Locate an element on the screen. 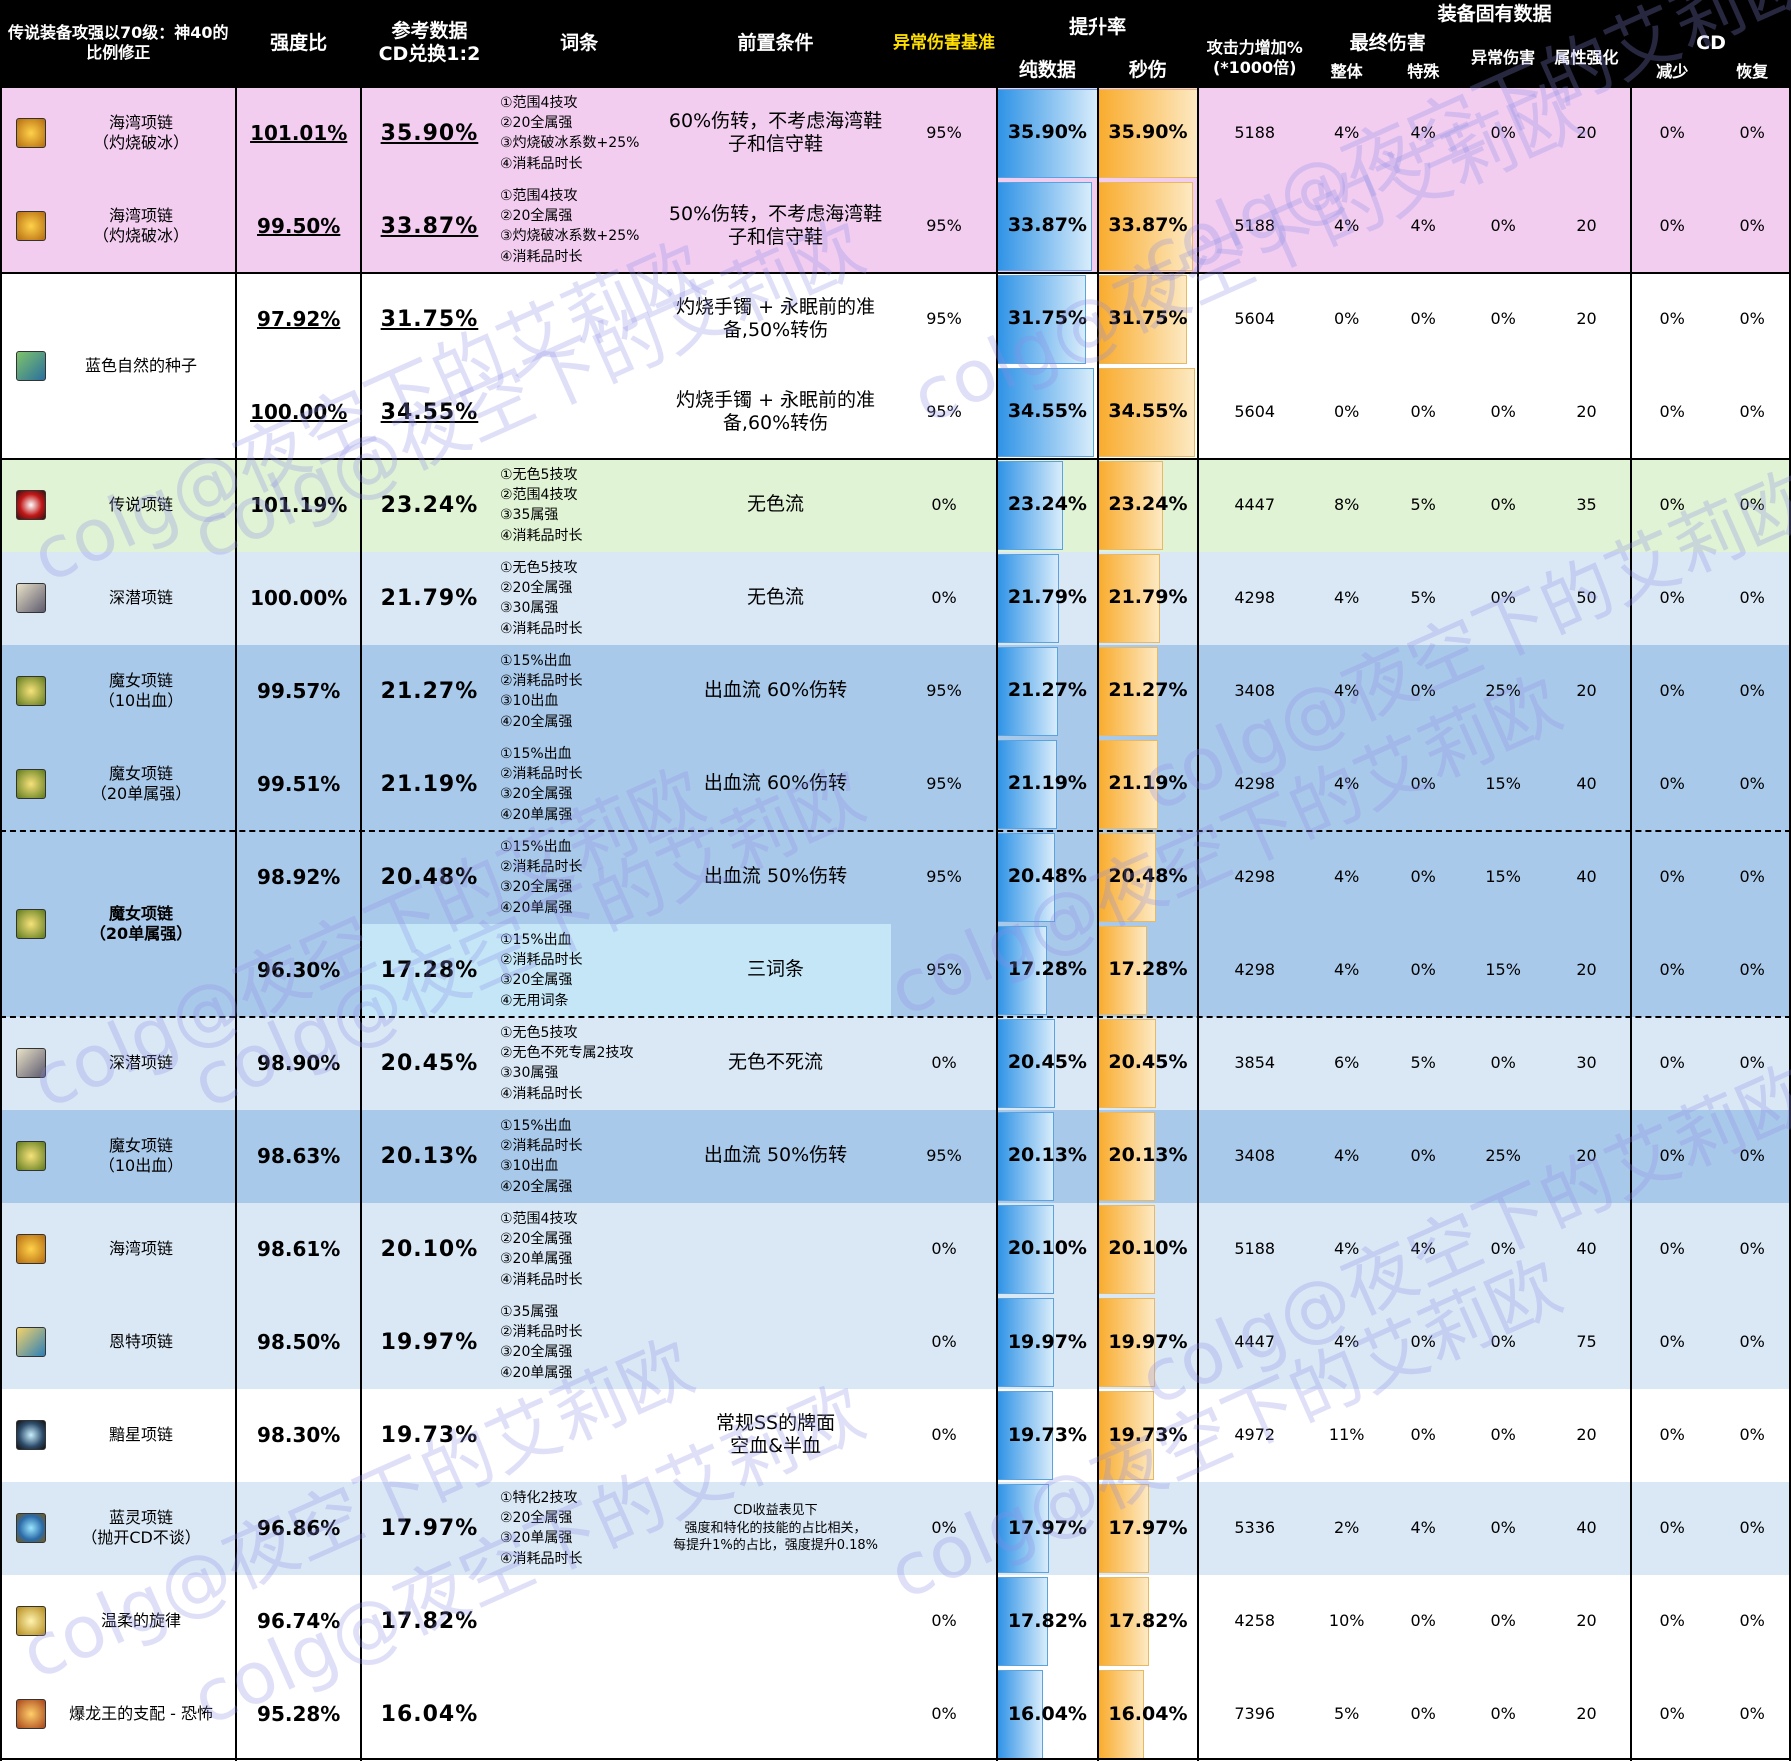 This screenshot has height=1761, width=1791. attack-increase: 4972 is located at coordinates (1255, 1435).